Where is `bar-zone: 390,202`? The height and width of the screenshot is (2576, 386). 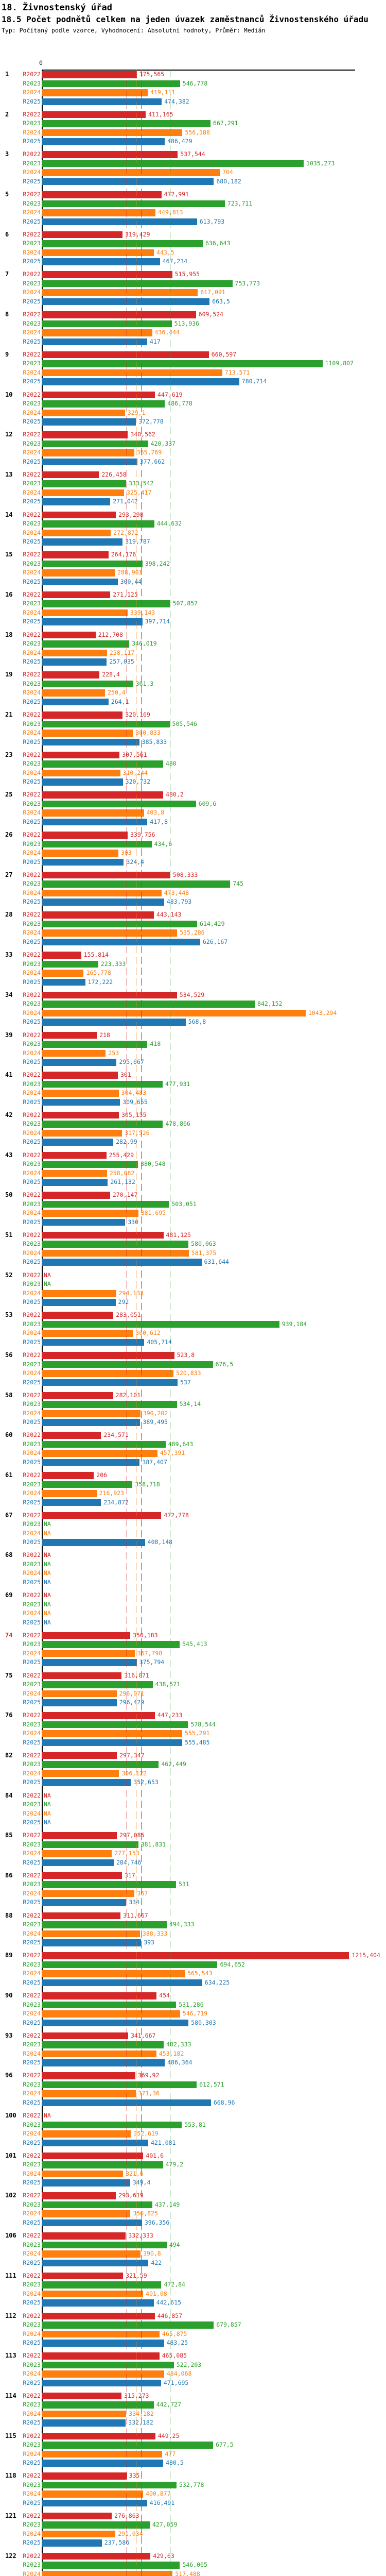 bar-zone: 390,202 is located at coordinates (214, 1413).